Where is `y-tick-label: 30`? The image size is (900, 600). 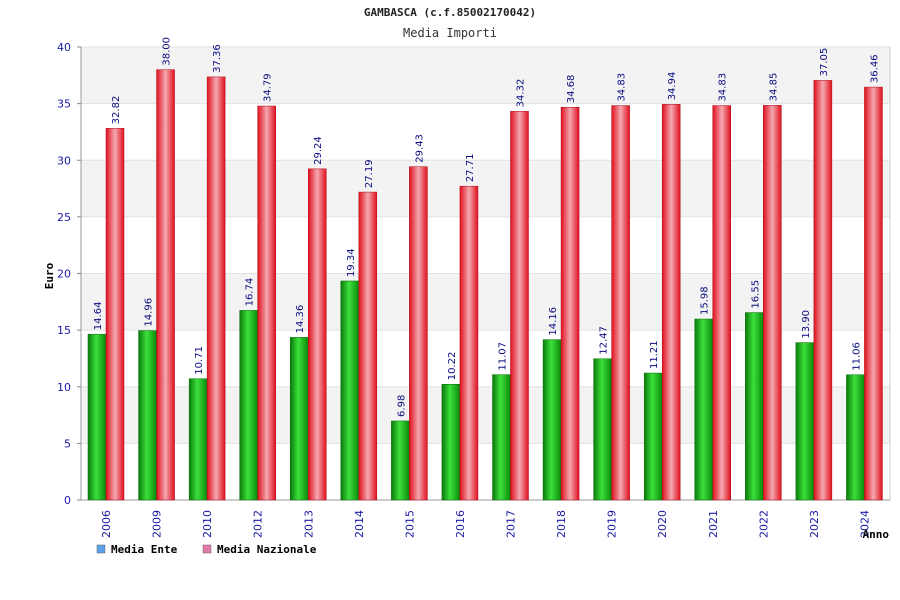
y-tick-label: 30 is located at coordinates (64, 160).